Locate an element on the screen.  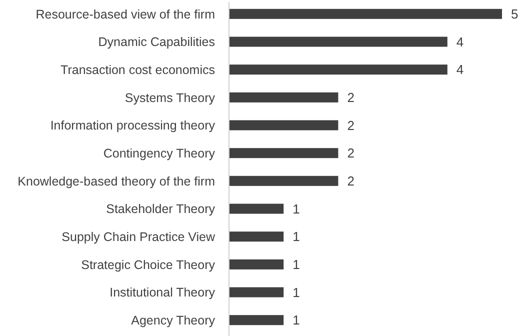
y-tick-label: Knowledge-based theory of the firm is located at coordinates (116, 181).